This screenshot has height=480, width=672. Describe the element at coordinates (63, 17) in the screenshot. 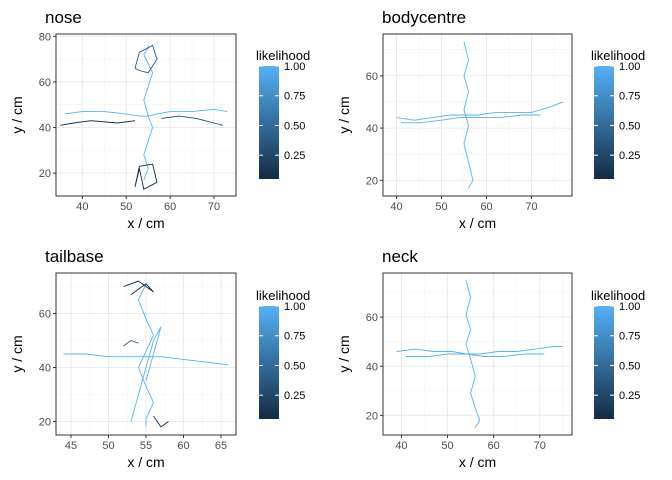

I see `panel-title: nose` at that location.